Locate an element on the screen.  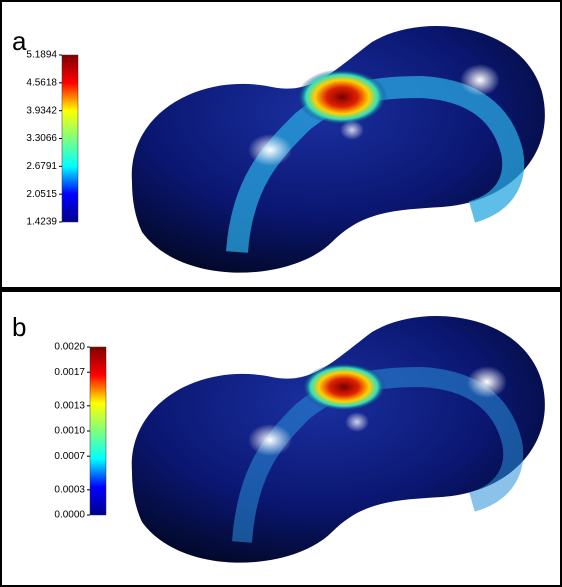
tick-label: 0.0003 is located at coordinates (69, 489).